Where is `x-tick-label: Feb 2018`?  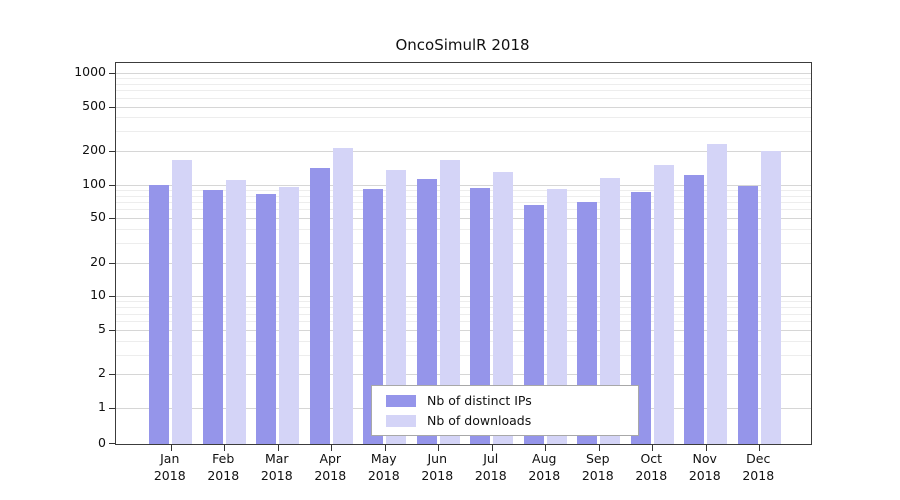 x-tick-label: Feb 2018 is located at coordinates (223, 467).